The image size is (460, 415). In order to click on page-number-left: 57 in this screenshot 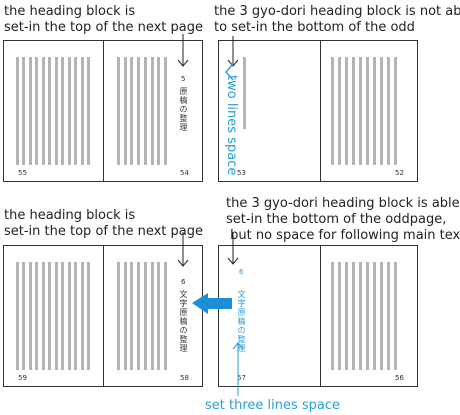, I will do `click(241, 378)`.